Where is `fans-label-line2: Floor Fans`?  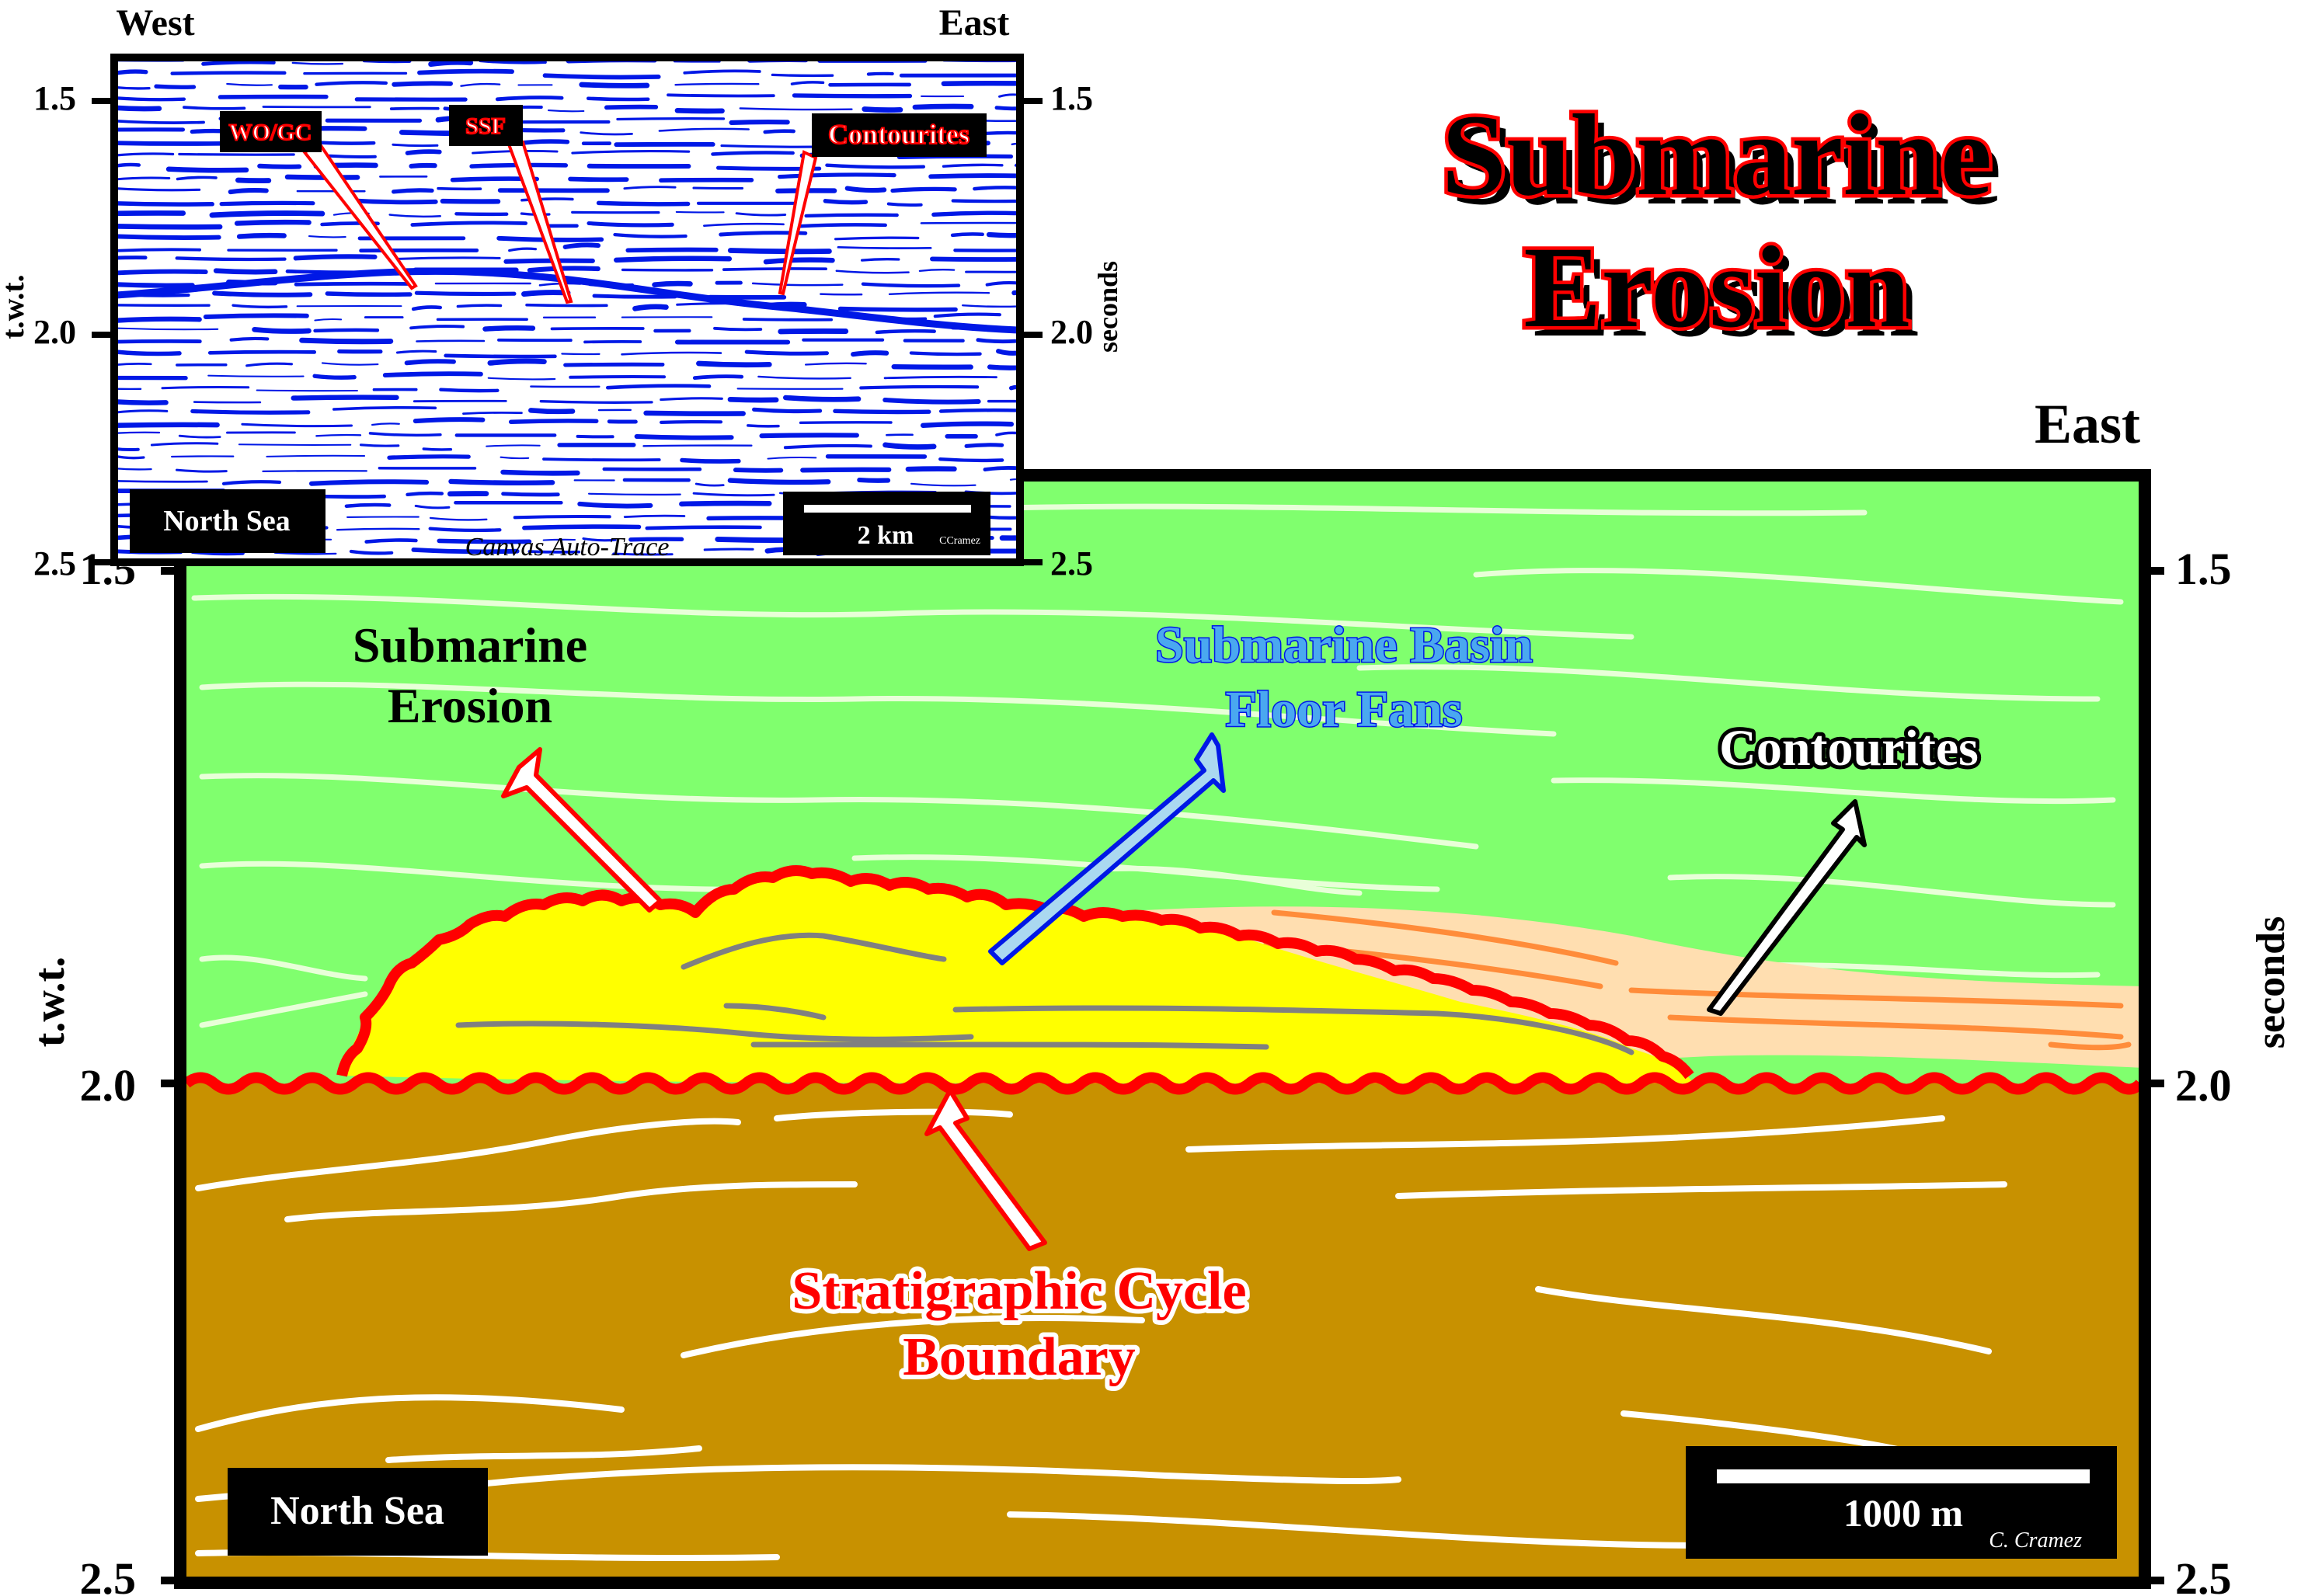 fans-label-line2: Floor Fans is located at coordinates (1344, 709).